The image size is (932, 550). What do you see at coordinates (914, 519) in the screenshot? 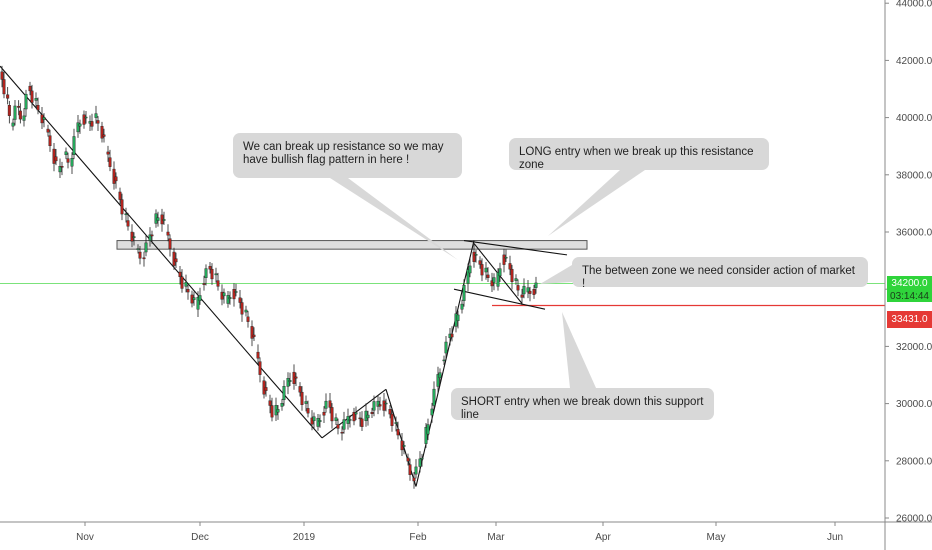
I see `y-tick-label: 26000.0` at bounding box center [914, 519].